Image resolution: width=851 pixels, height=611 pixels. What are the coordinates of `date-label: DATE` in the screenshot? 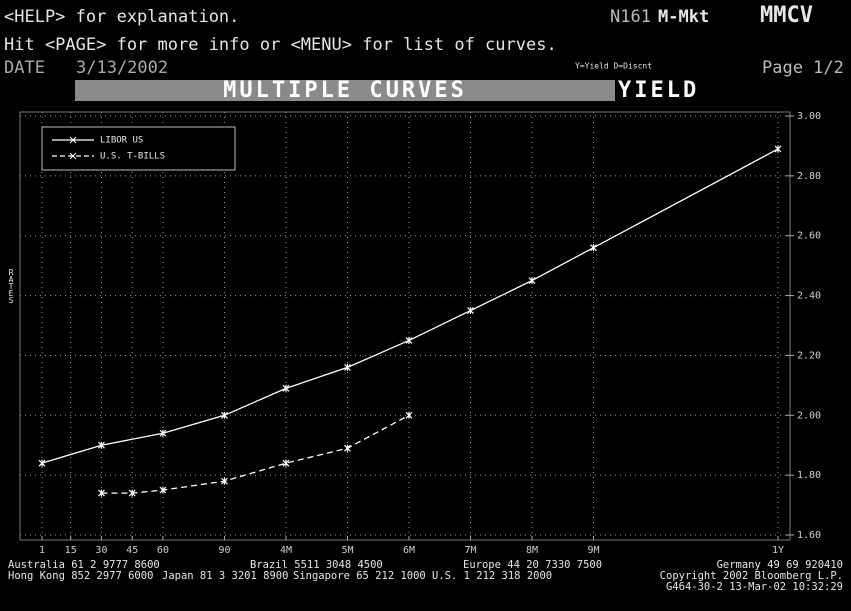 It's located at (24, 68).